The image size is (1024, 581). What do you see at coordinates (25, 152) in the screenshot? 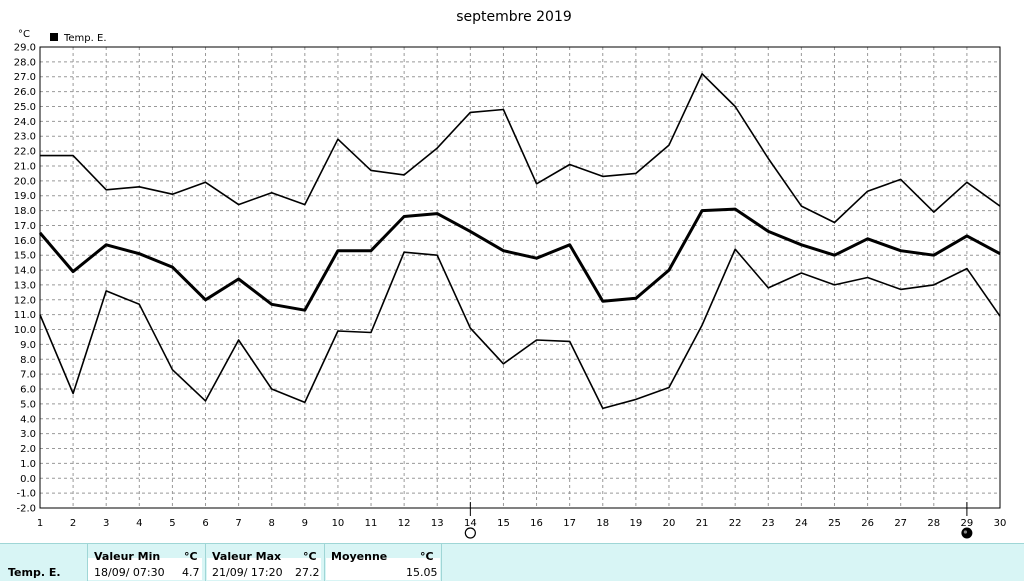
I see `y-tick-label: 22.0` at bounding box center [25, 152].